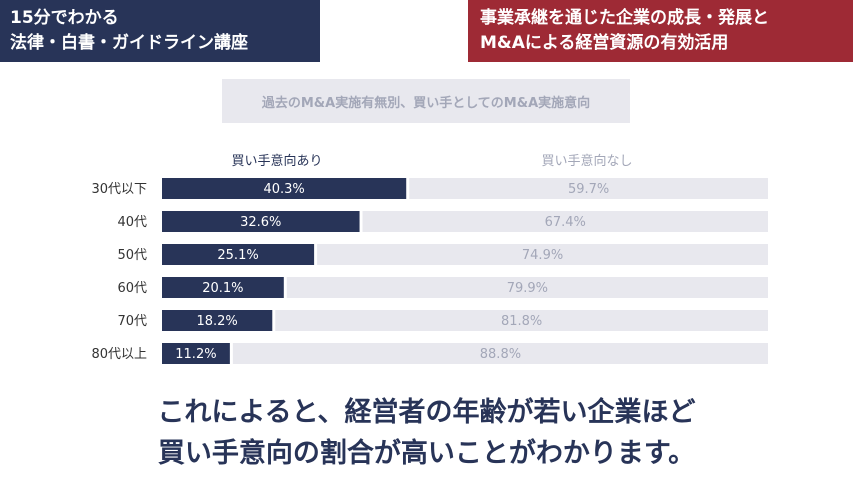 The height and width of the screenshot is (480, 853). I want to click on value-label-buyer-intent: 32.6%, so click(260, 222).